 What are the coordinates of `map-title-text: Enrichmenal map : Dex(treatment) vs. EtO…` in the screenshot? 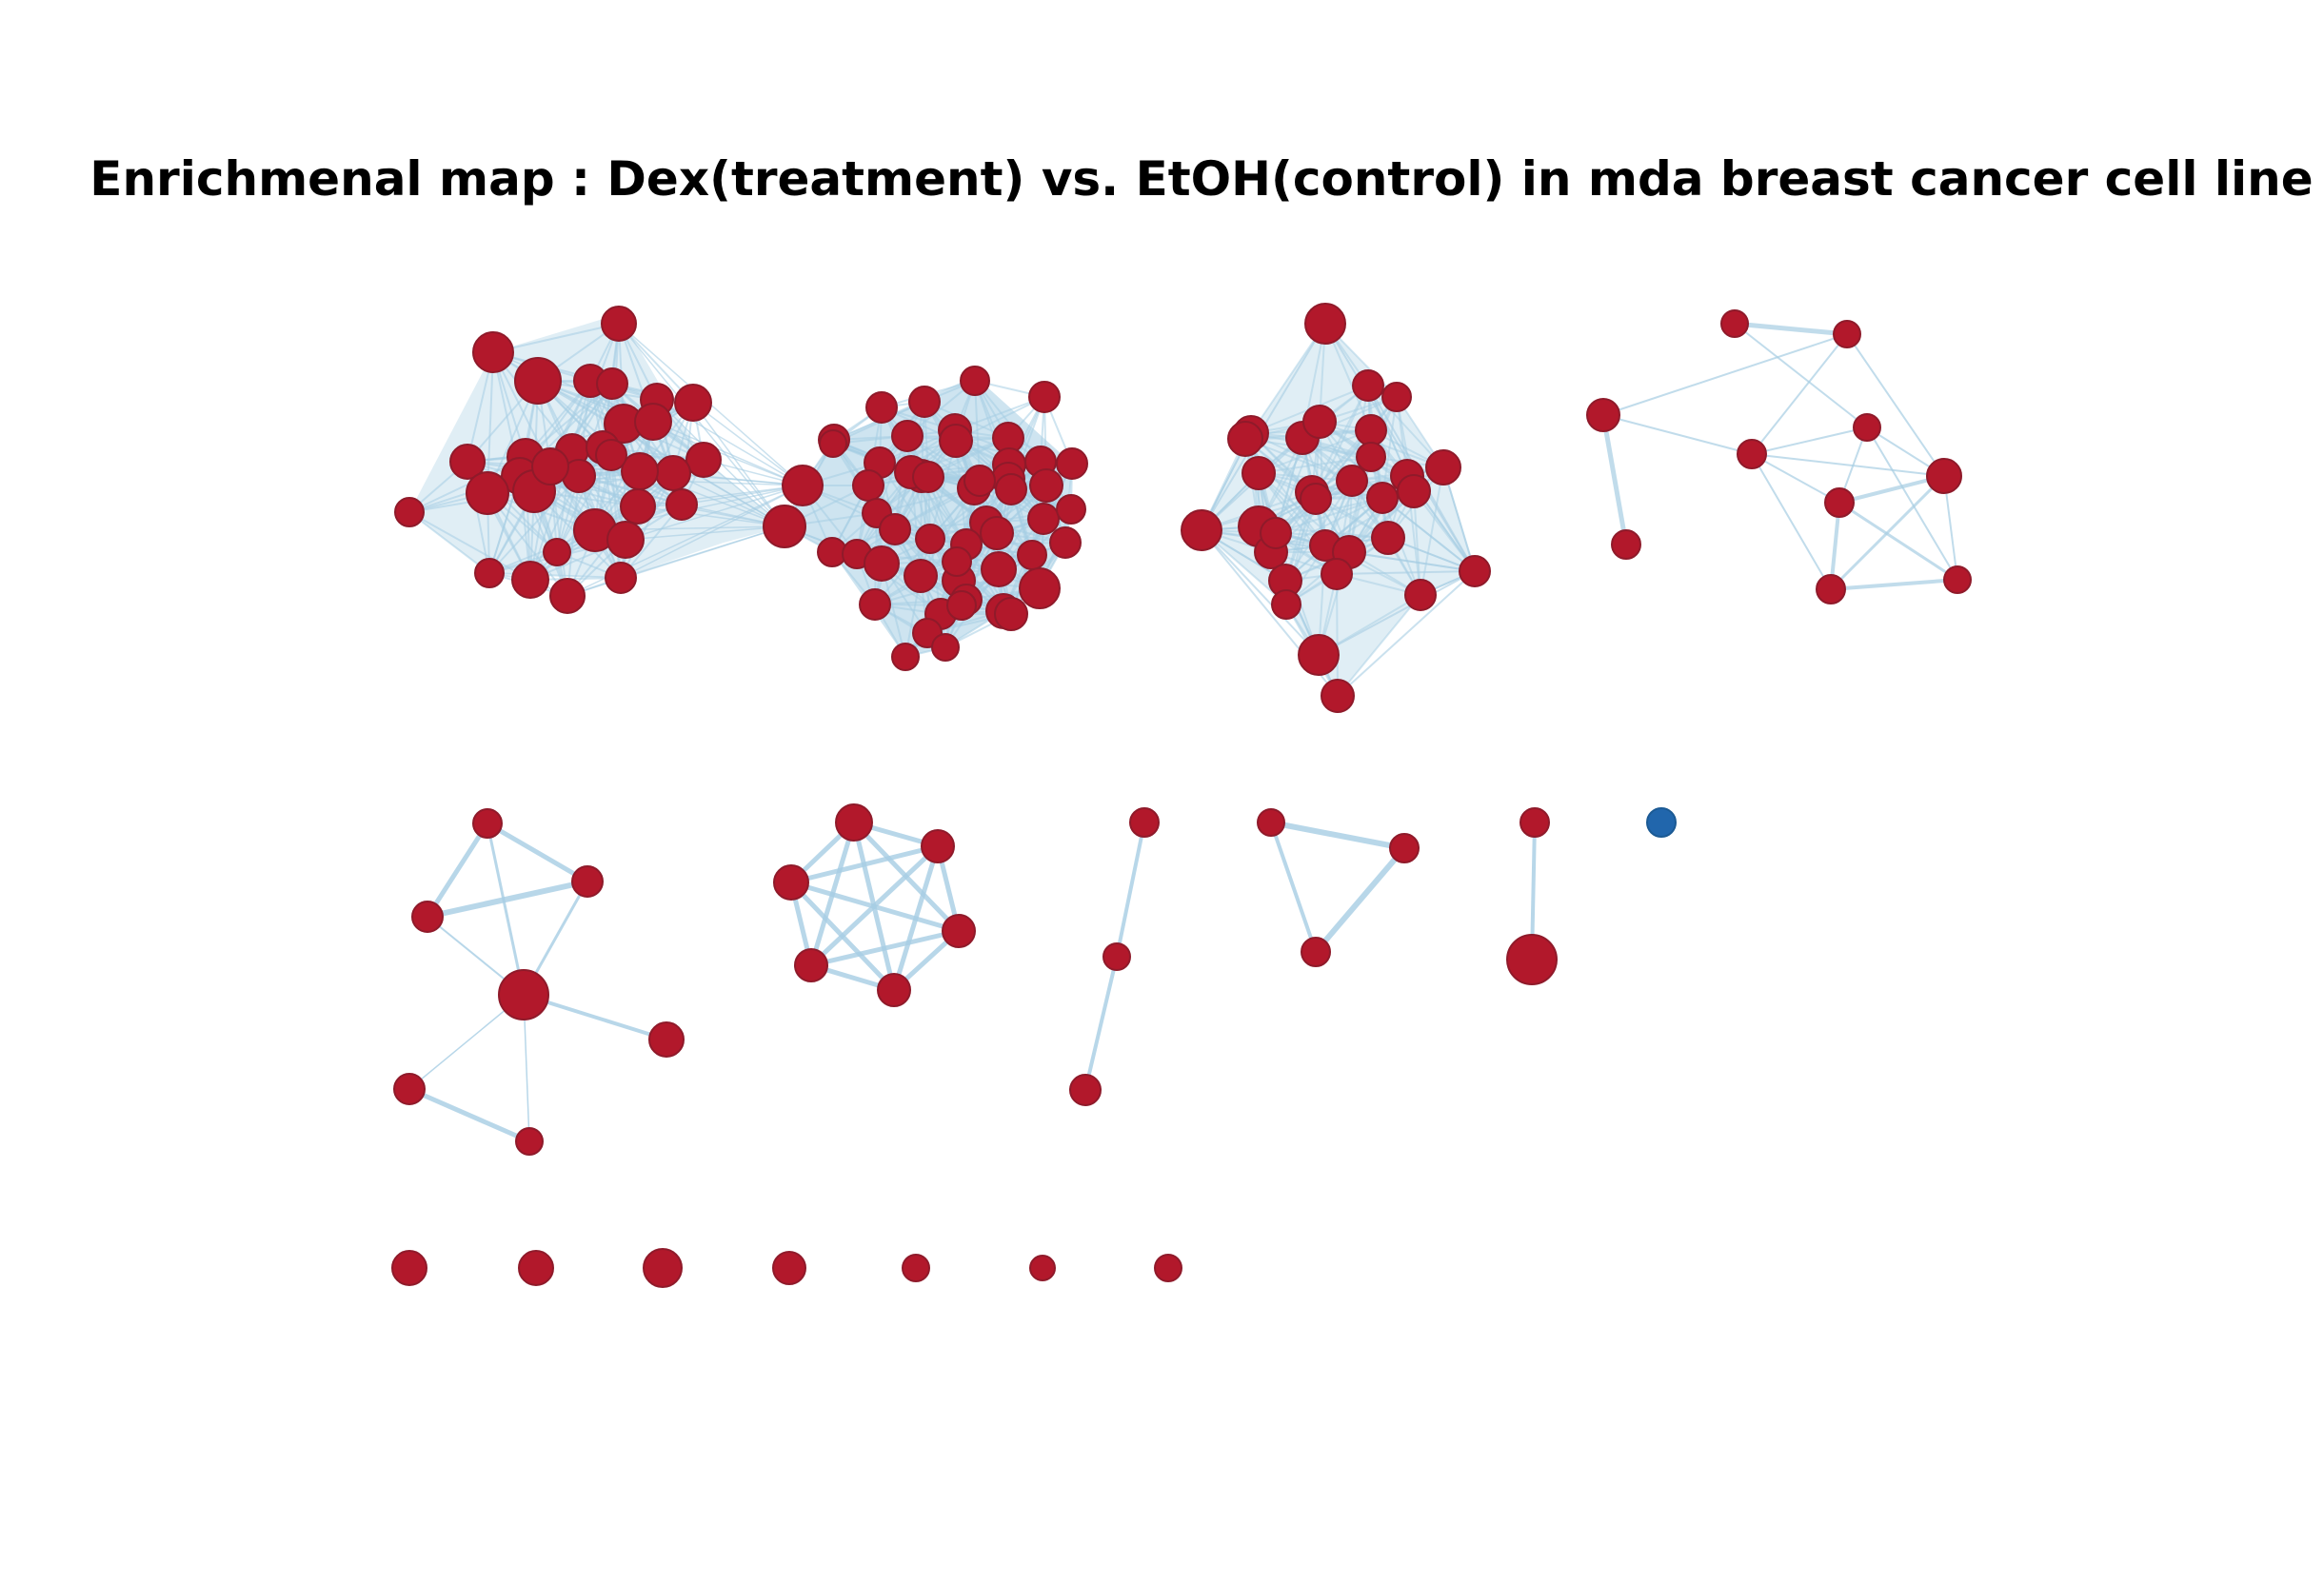 It's located at (1201, 179).